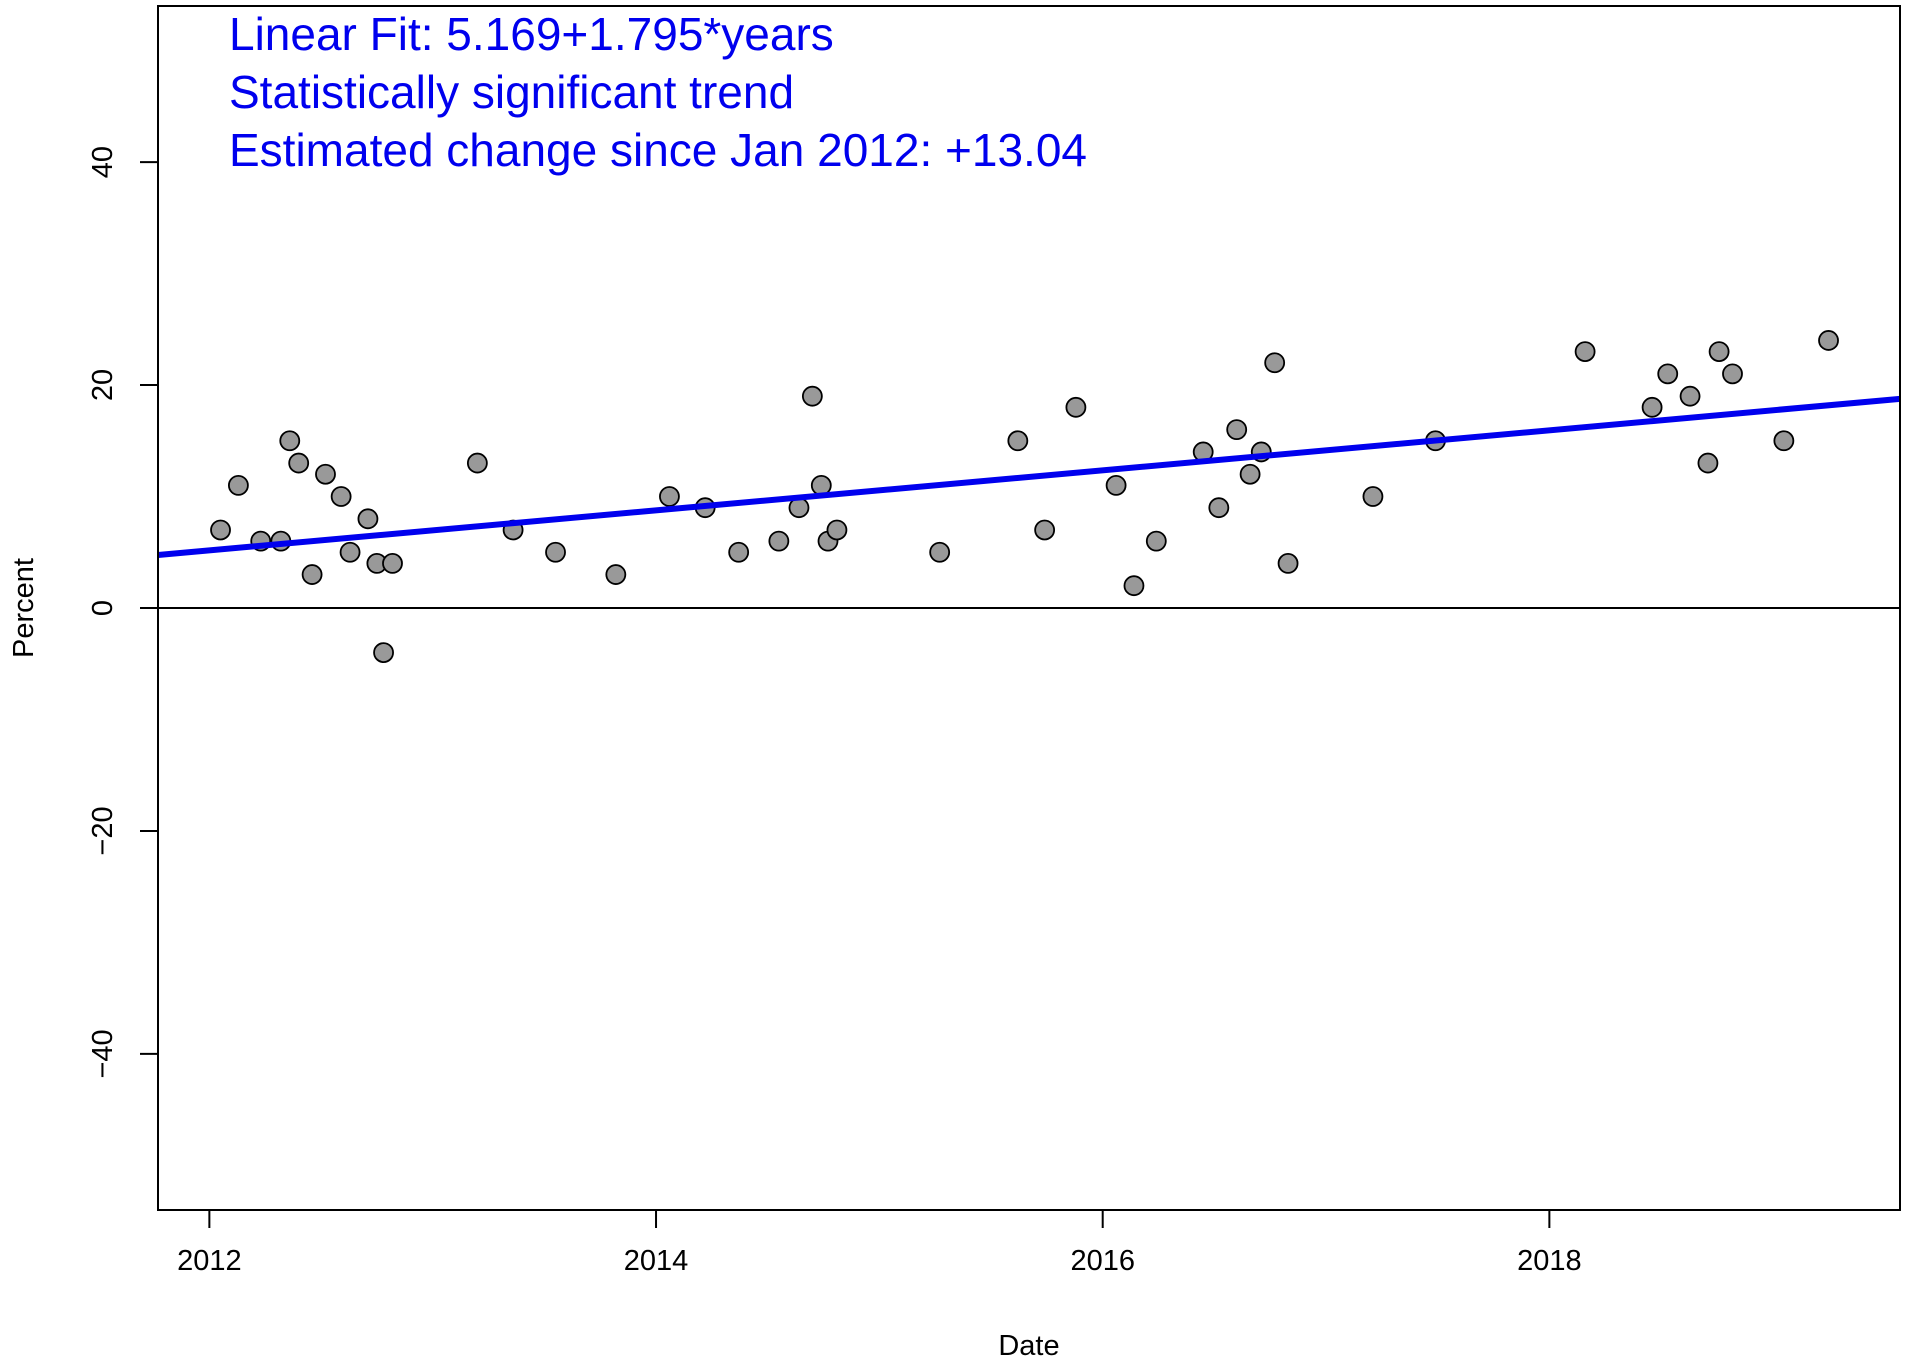 This screenshot has height=1359, width=1907. Describe the element at coordinates (511, 92) in the screenshot. I see `annotation-significance: Statistically significant trend` at that location.